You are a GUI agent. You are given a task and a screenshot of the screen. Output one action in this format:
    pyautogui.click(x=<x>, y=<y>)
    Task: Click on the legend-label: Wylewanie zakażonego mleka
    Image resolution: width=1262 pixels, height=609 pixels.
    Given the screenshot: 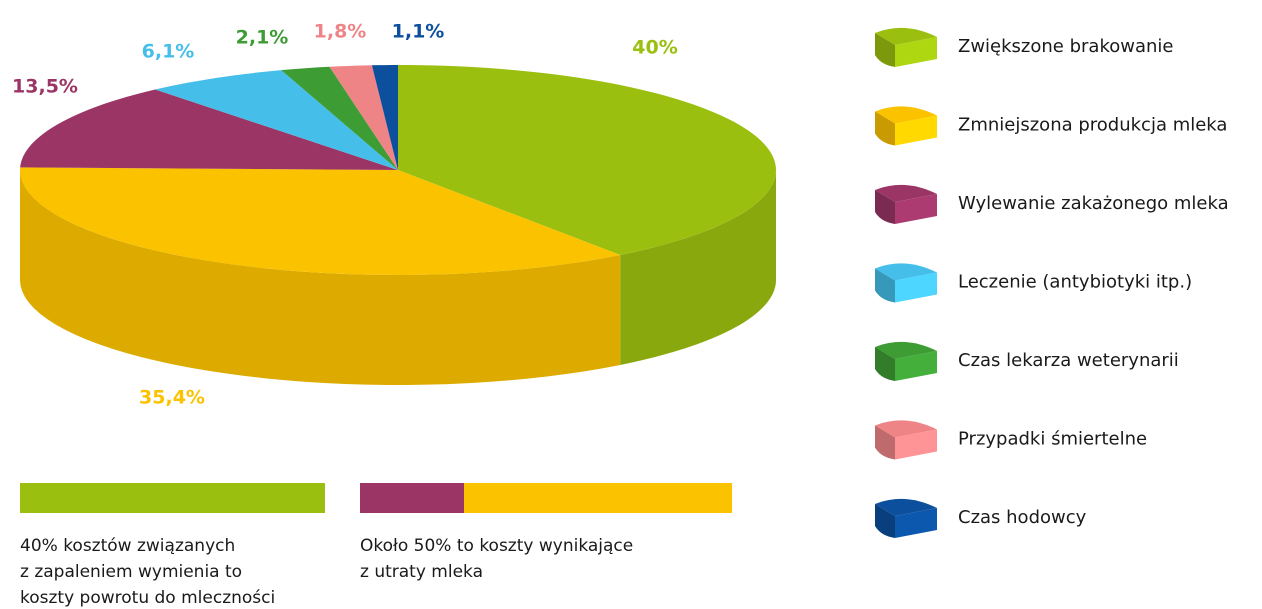 What is the action you would take?
    pyautogui.click(x=1093, y=203)
    